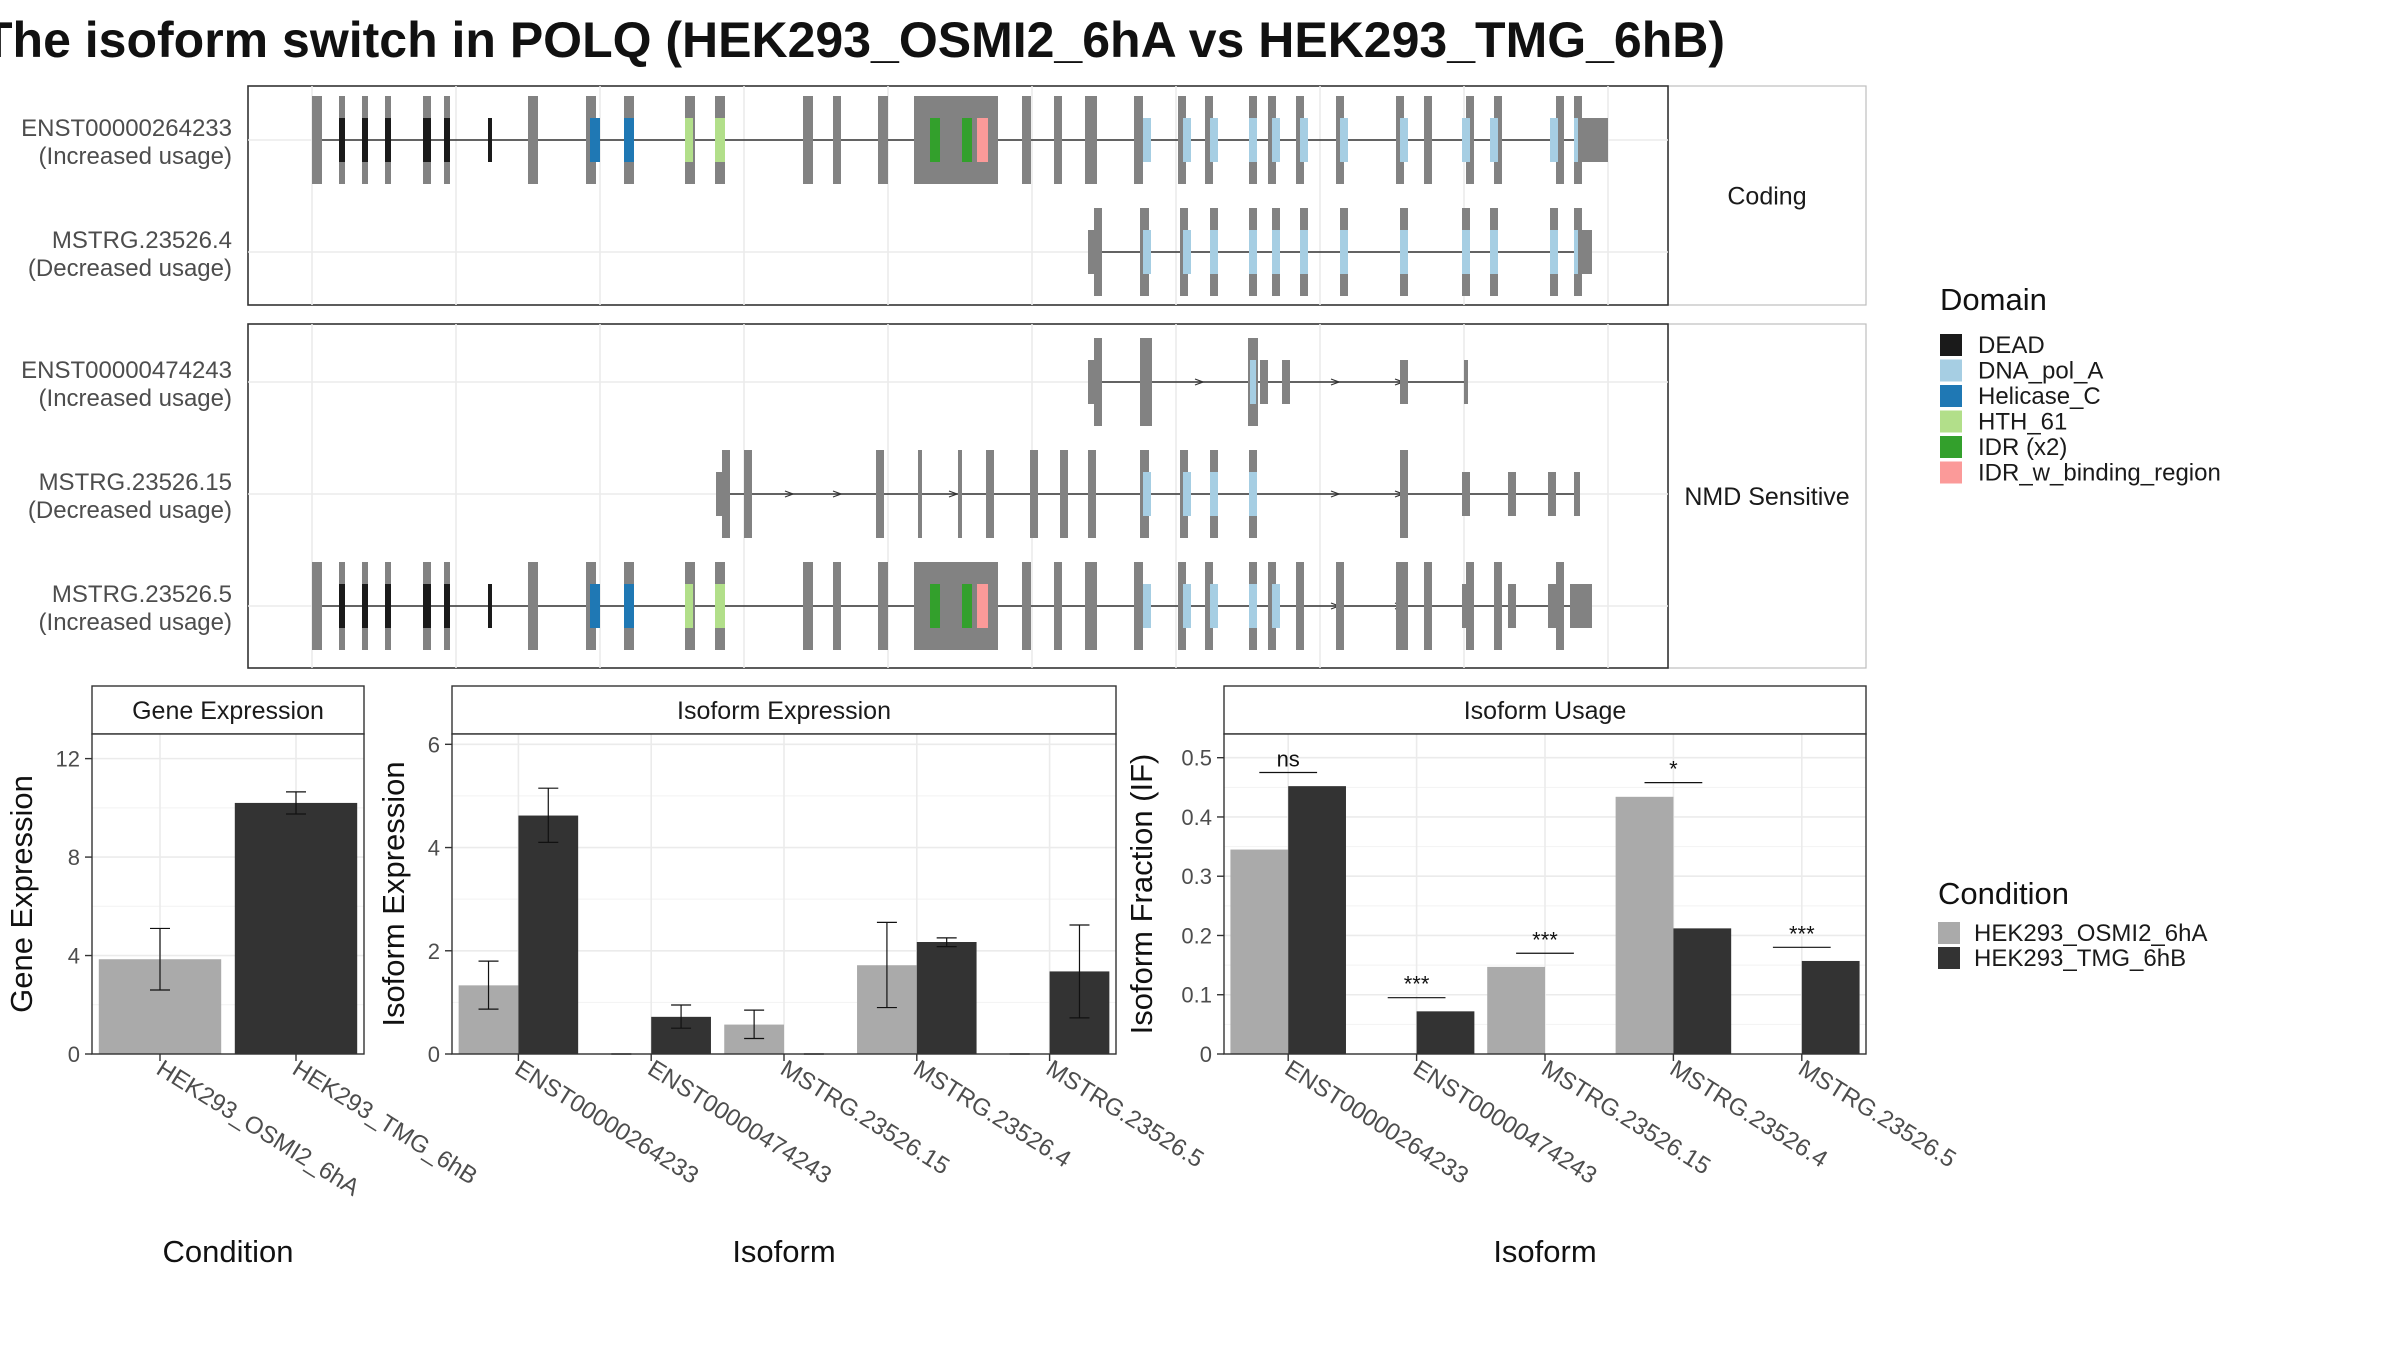 The image size is (2400, 1350). I want to click on y-tick-label: 4, so click(434, 848).